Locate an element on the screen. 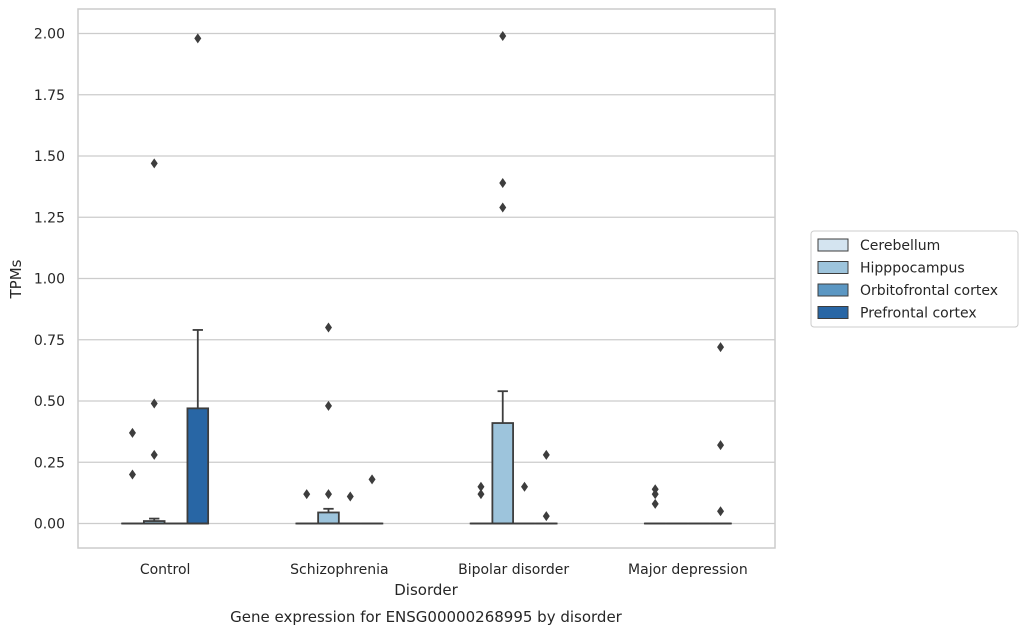 The image size is (1028, 634). box-prefrontal-cortex is located at coordinates (198, 427).